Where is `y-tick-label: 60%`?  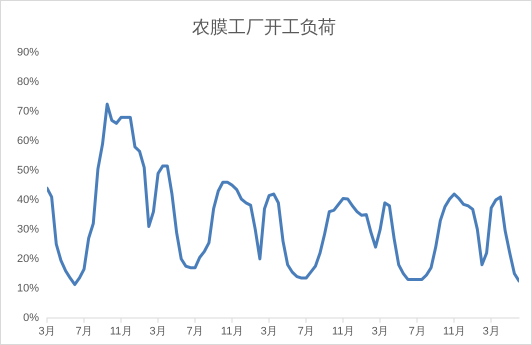 y-tick-label: 60% is located at coordinates (28, 141).